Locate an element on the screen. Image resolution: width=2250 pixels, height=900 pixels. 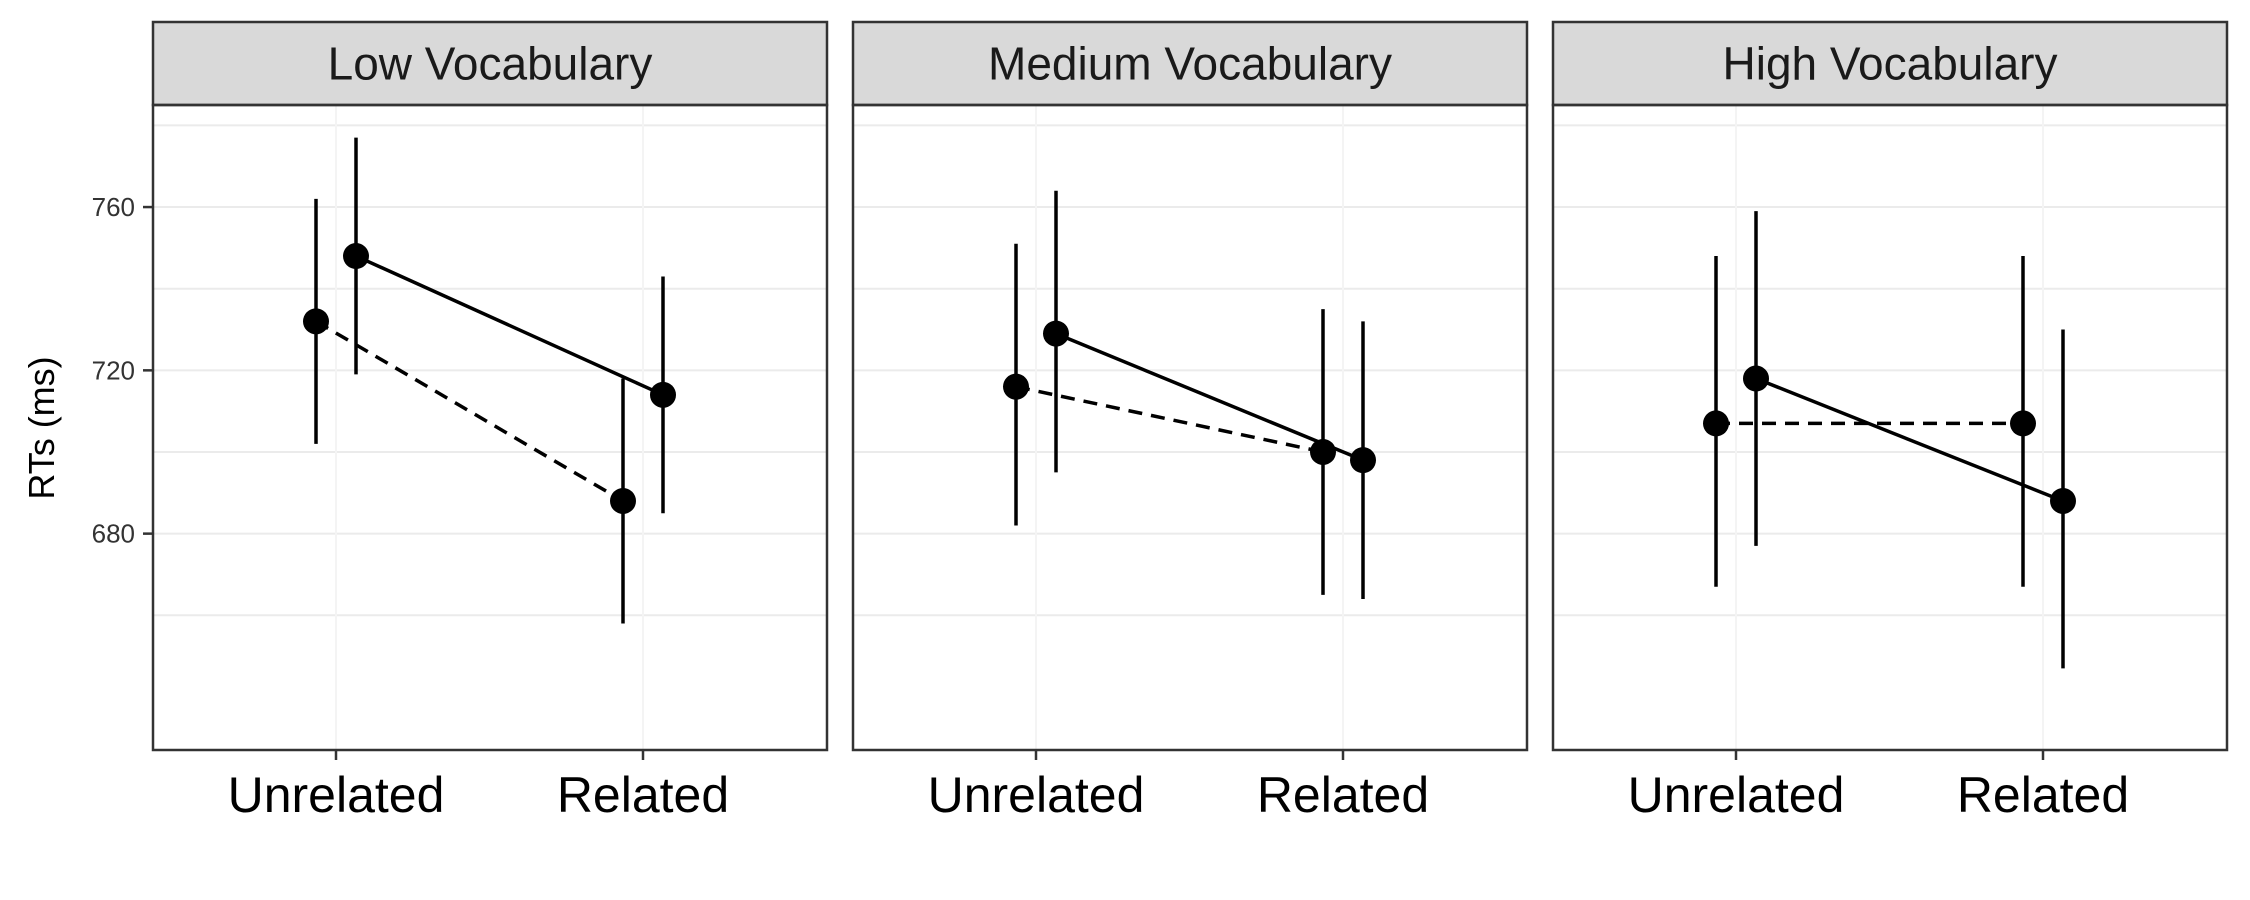
facet-title: Medium Vocabulary is located at coordinates (1190, 64).